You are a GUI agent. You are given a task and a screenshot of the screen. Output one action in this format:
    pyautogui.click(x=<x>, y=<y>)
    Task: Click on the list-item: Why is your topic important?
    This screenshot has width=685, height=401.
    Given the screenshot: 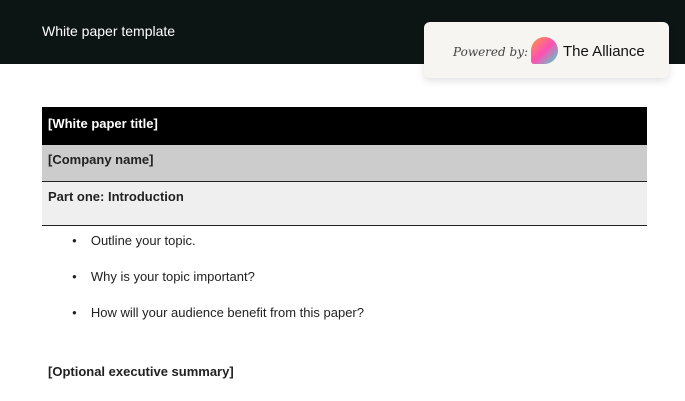 What is the action you would take?
    pyautogui.click(x=218, y=284)
    